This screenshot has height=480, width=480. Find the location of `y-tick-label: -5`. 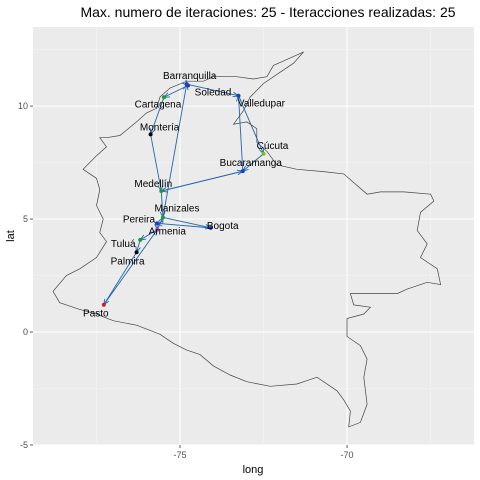

y-tick-label: -5 is located at coordinates (24, 445).